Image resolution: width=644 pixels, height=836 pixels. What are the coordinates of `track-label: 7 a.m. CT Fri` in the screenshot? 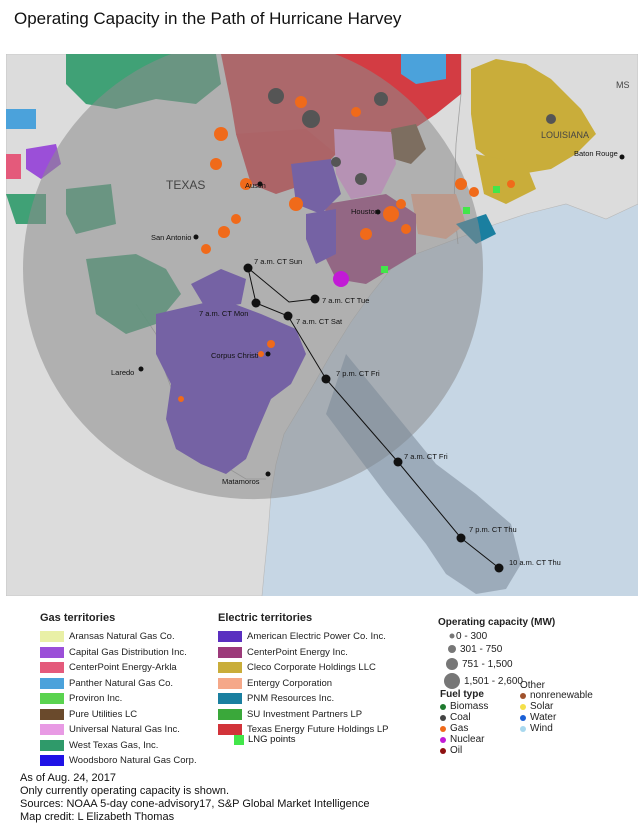 It's located at (426, 456).